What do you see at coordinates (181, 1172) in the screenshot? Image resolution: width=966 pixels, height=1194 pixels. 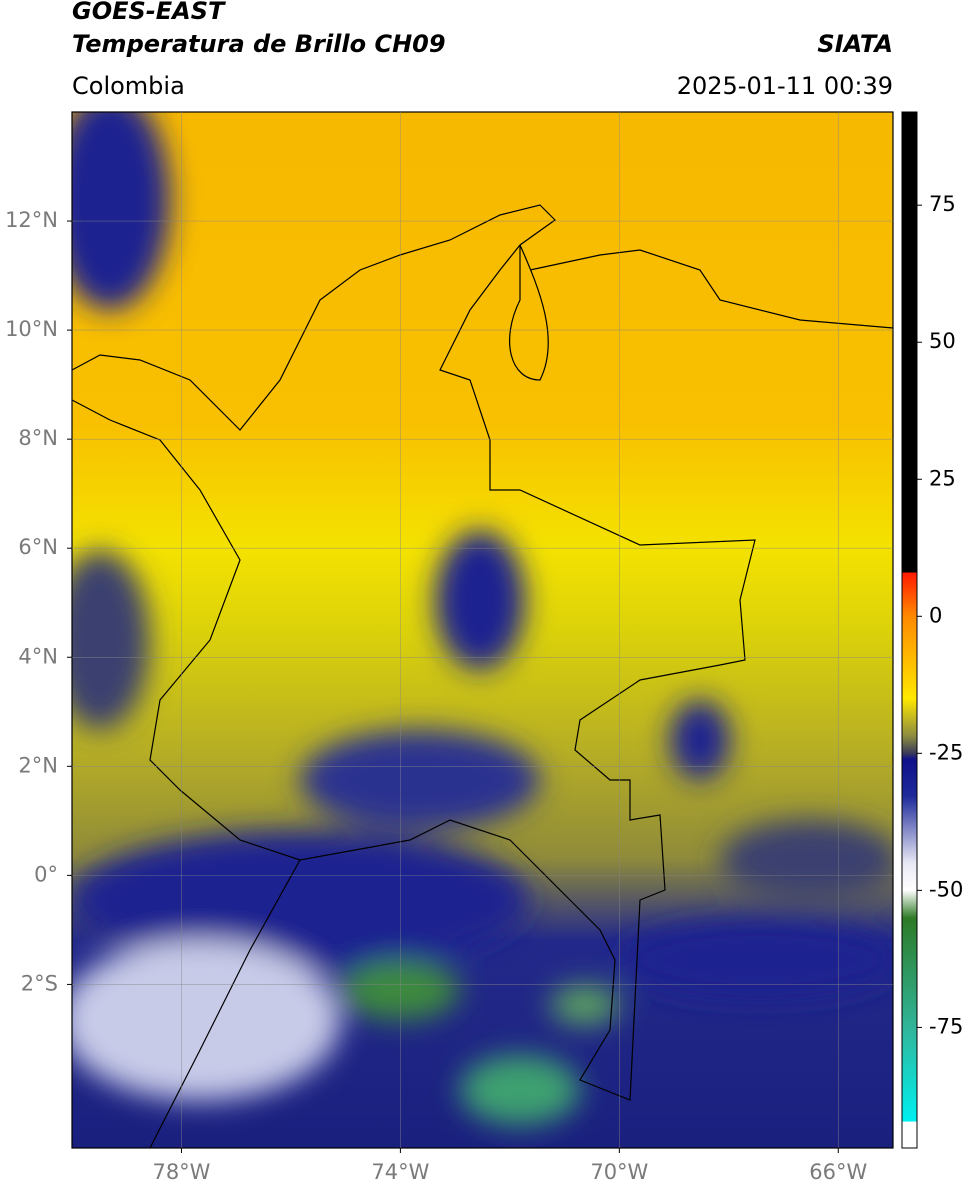 I see `lon-label: 78°W` at bounding box center [181, 1172].